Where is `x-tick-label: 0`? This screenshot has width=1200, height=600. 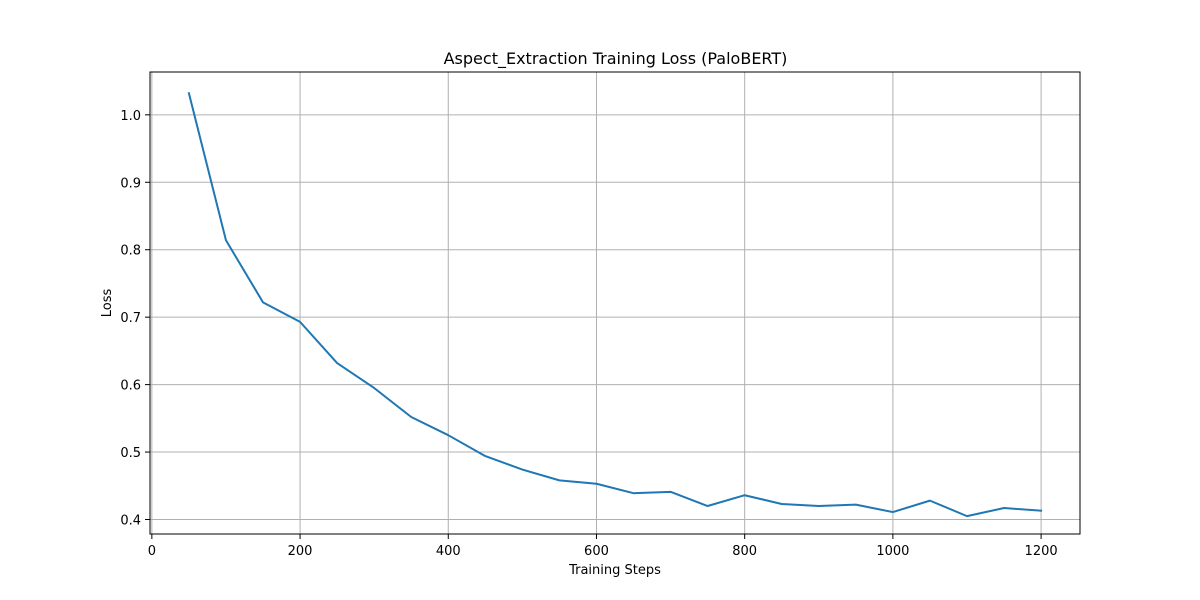
x-tick-label: 0 is located at coordinates (152, 551).